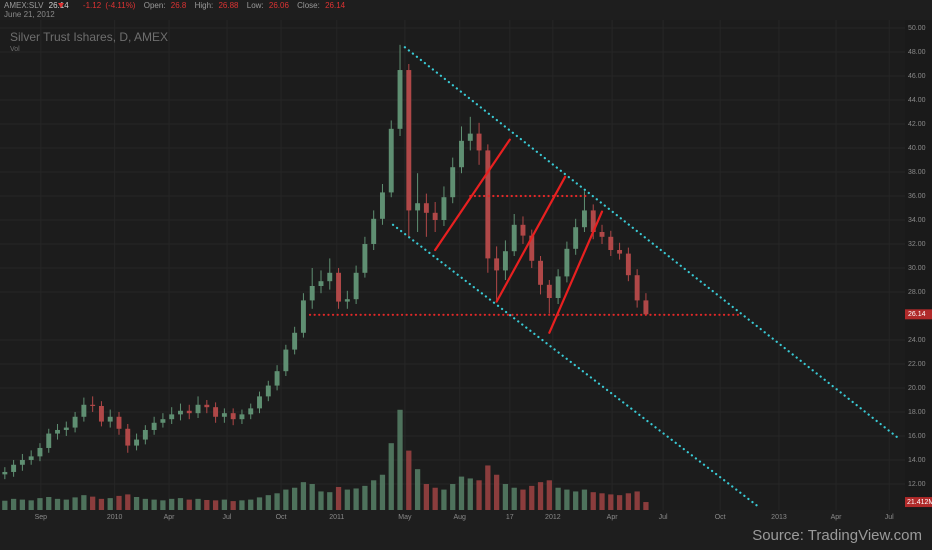 The width and height of the screenshot is (932, 550). Describe the element at coordinates (155, 5) in the screenshot. I see `open-label: Open:` at that location.